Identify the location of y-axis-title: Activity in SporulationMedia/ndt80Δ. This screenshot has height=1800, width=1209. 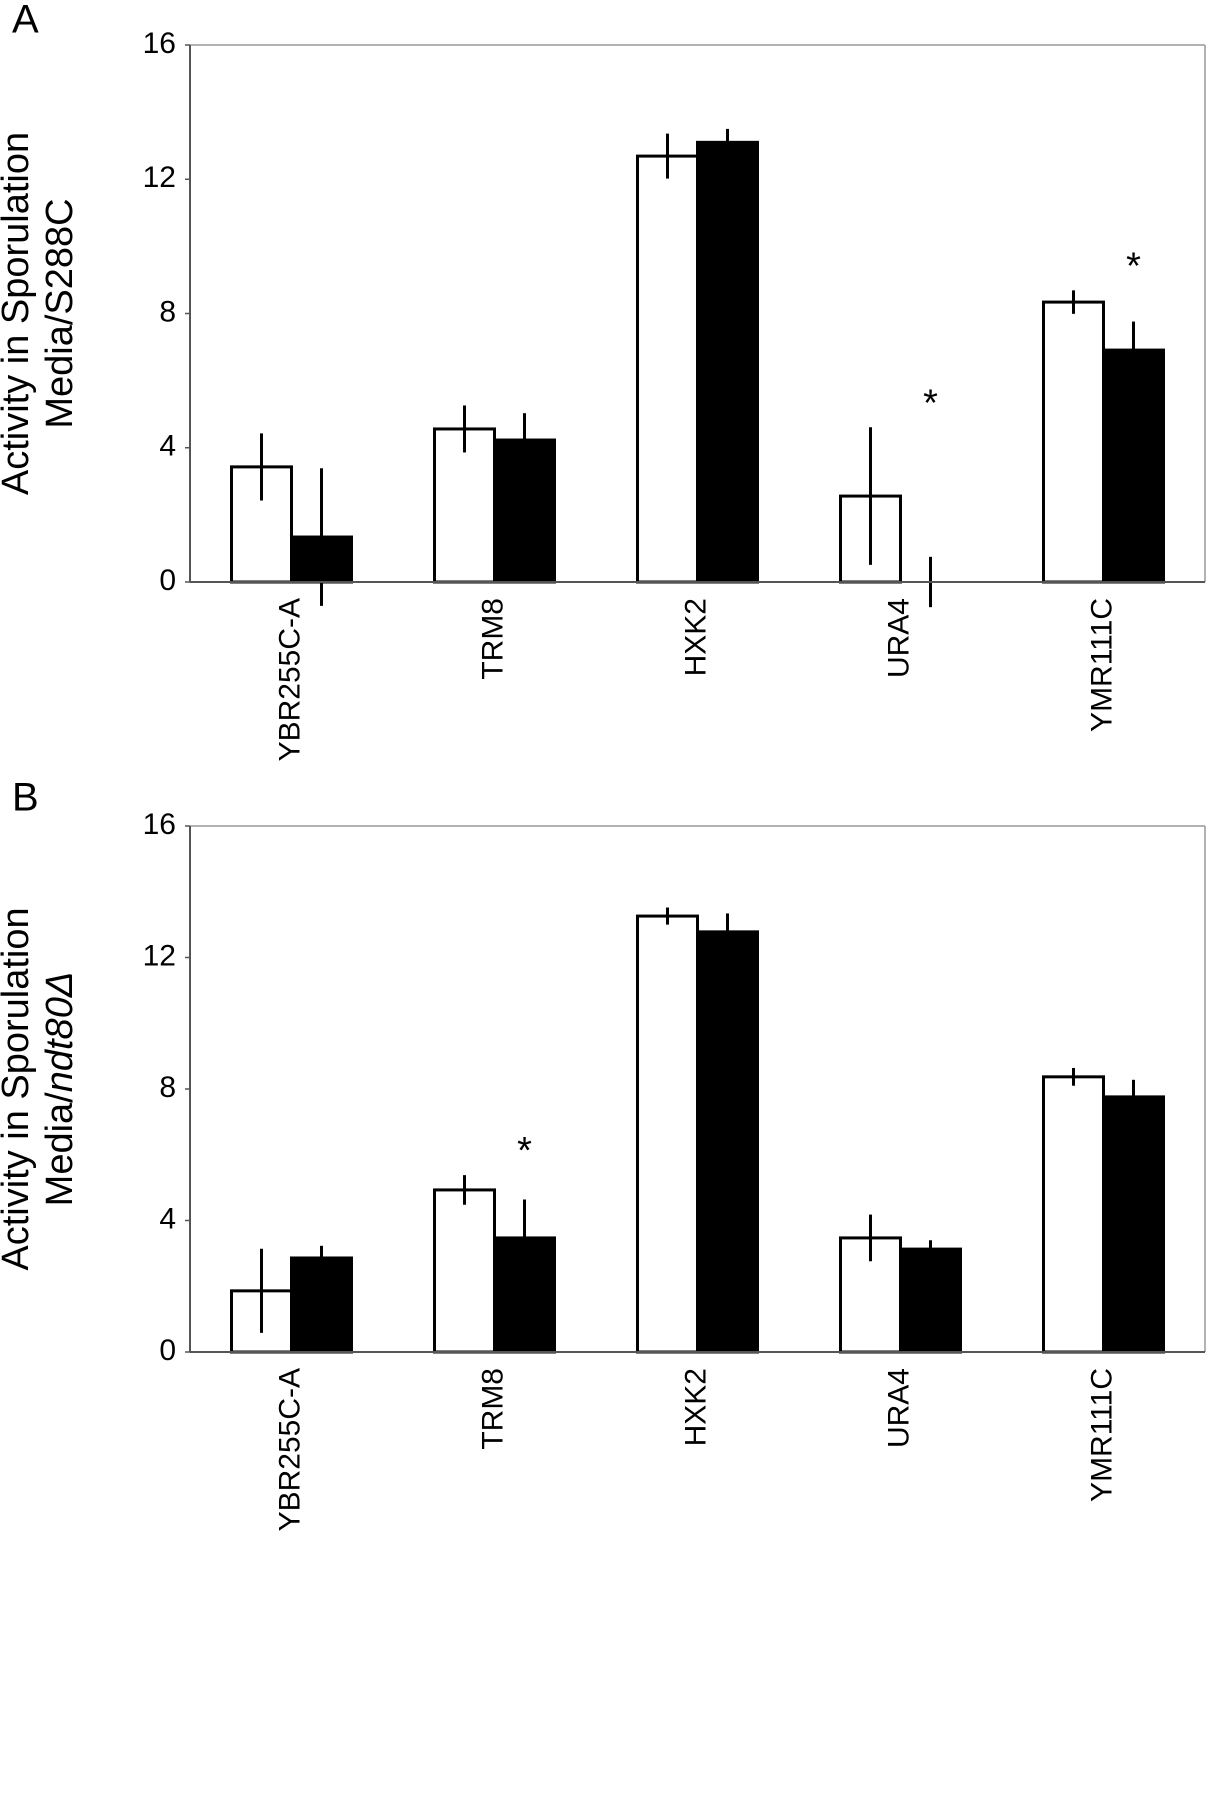
(40, 1088).